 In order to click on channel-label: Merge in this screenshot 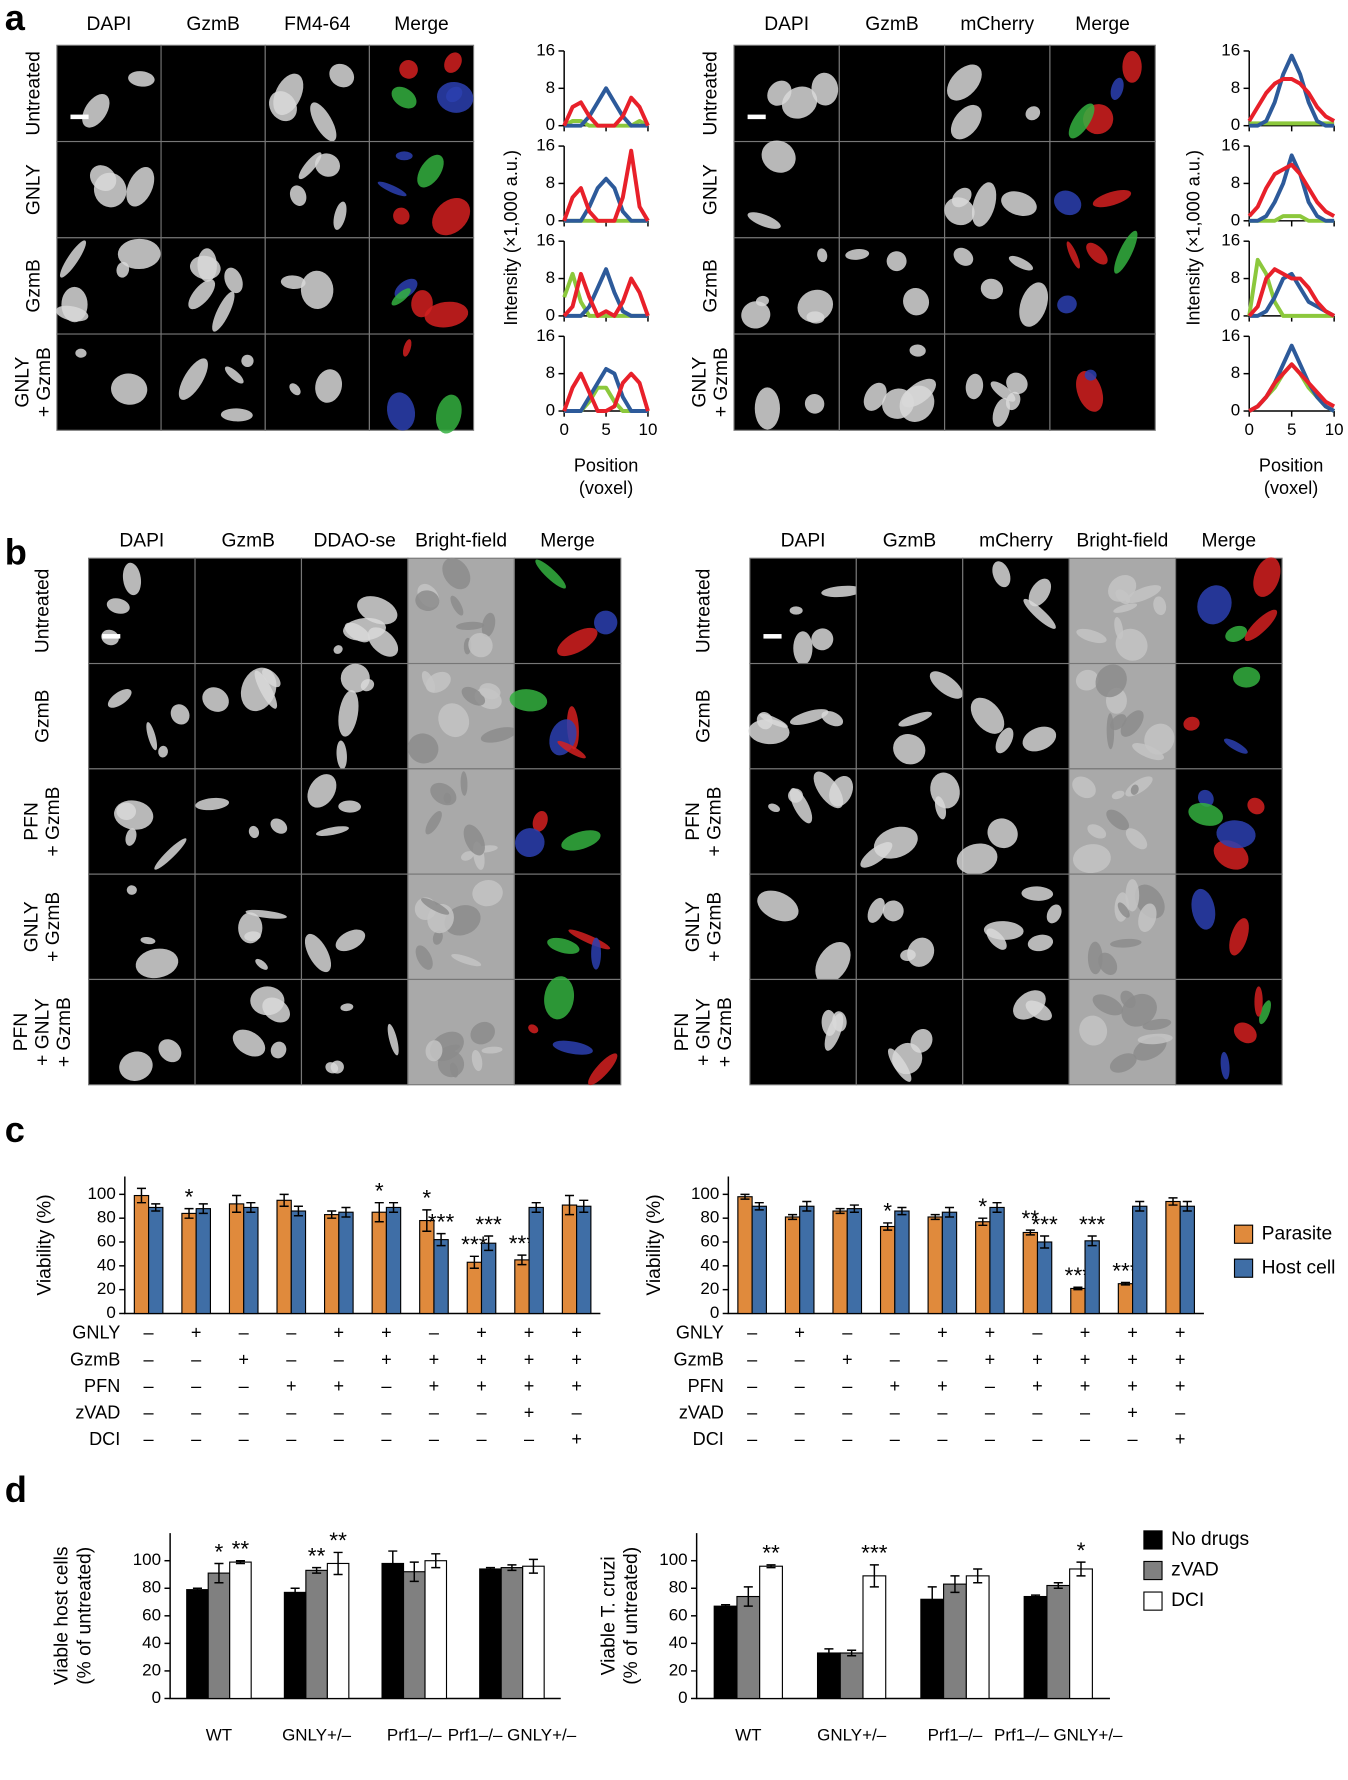, I will do `click(1229, 540)`.